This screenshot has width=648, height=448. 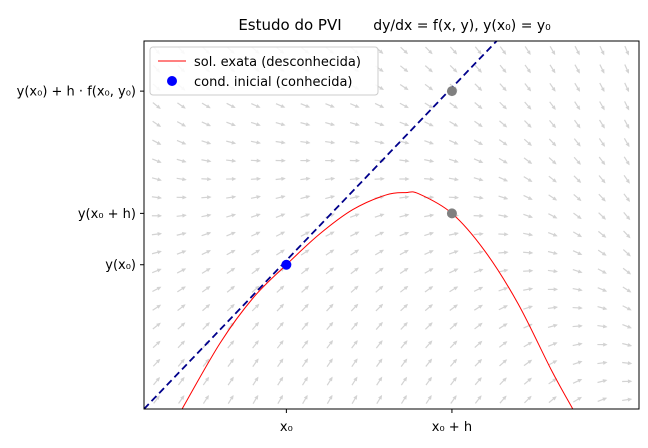 What do you see at coordinates (286, 264) in the screenshot?
I see `initial-condition-point` at bounding box center [286, 264].